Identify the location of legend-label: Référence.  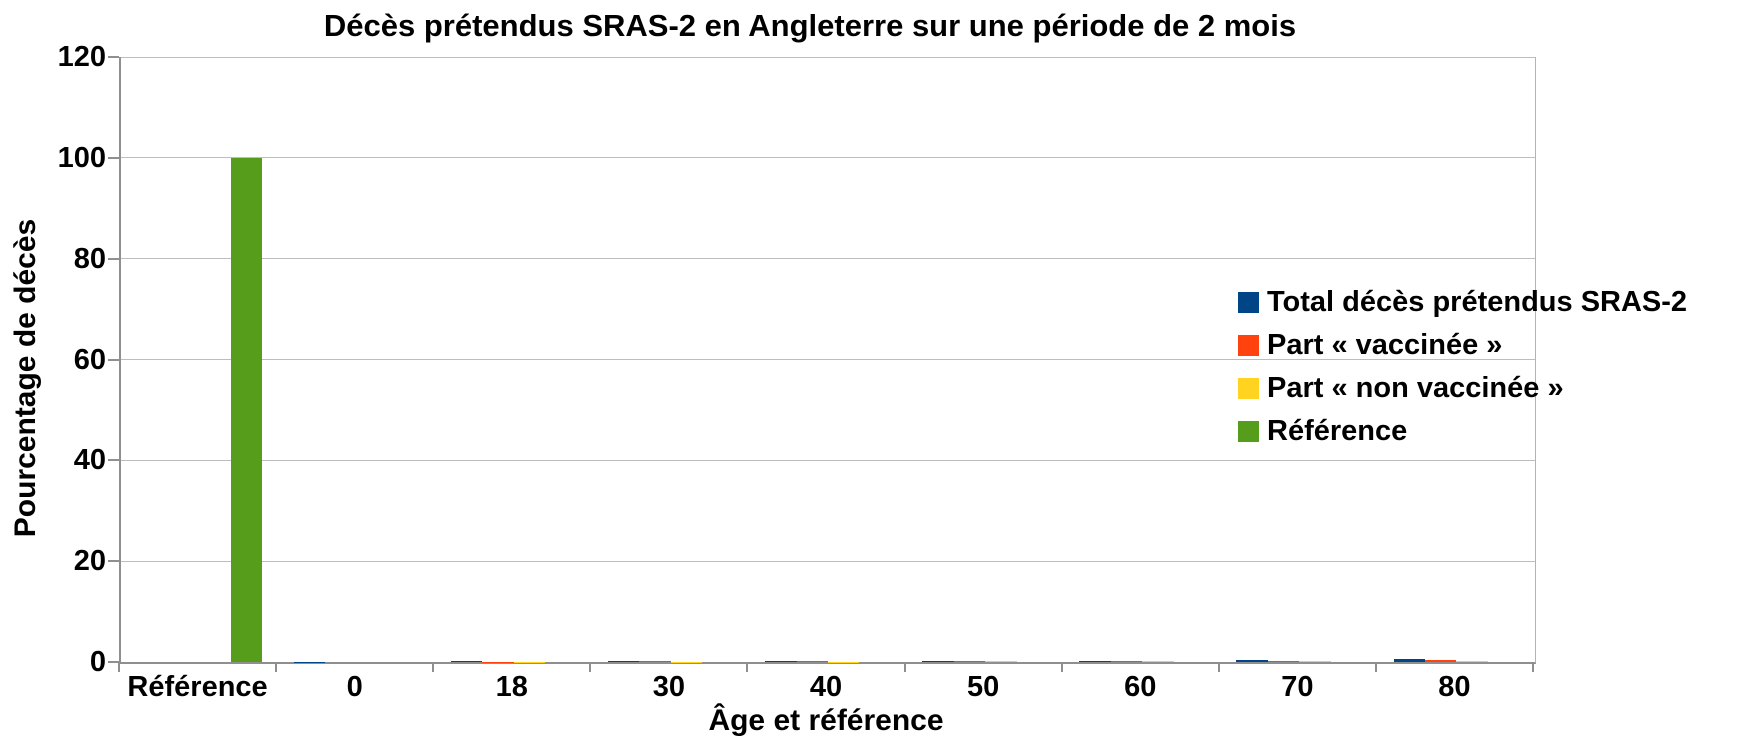
(1337, 431).